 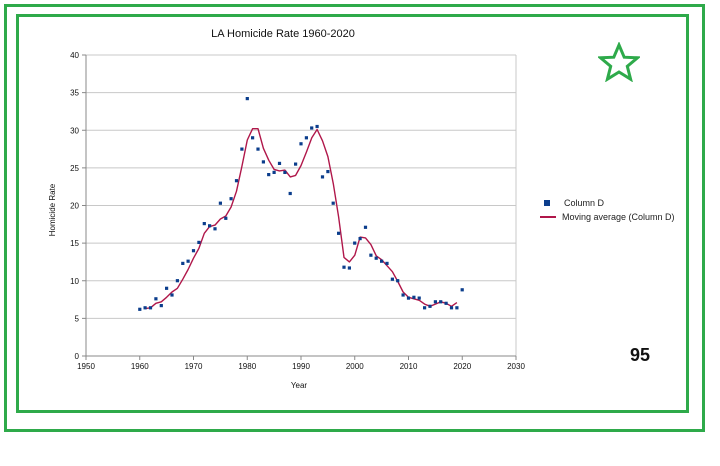 What do you see at coordinates (516, 366) in the screenshot?
I see `x-tick-label: 2030` at bounding box center [516, 366].